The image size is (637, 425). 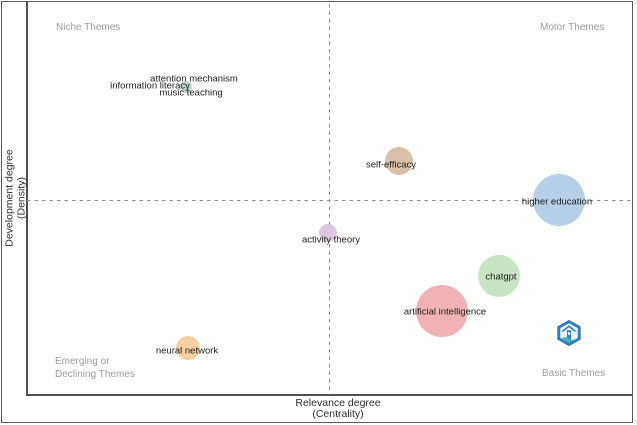 I want to click on quadrant-label-emerging-line2: Declining Themes, so click(x=95, y=374).